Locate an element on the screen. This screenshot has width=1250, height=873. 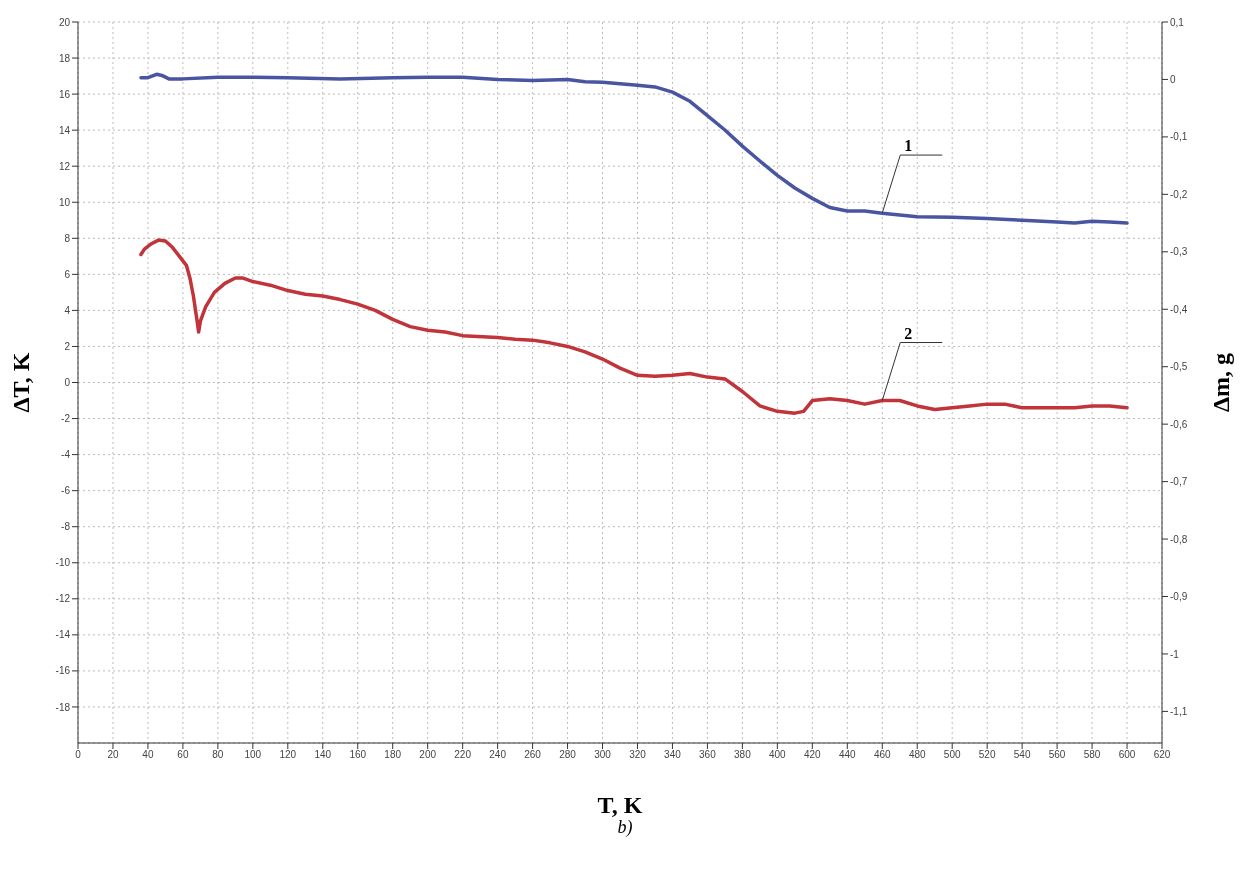
x-tick-label: 440 is located at coordinates (847, 755).